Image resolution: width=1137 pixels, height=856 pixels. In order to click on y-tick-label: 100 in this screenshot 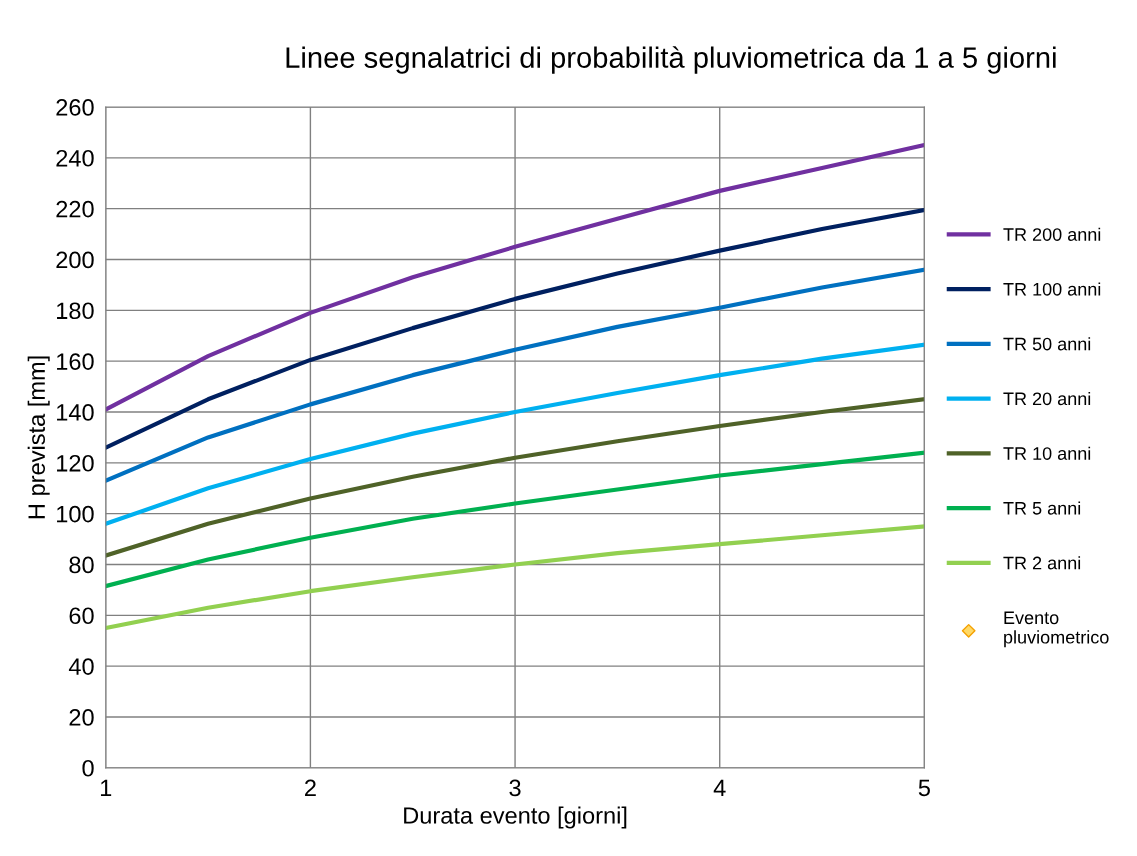, I will do `click(75, 514)`.